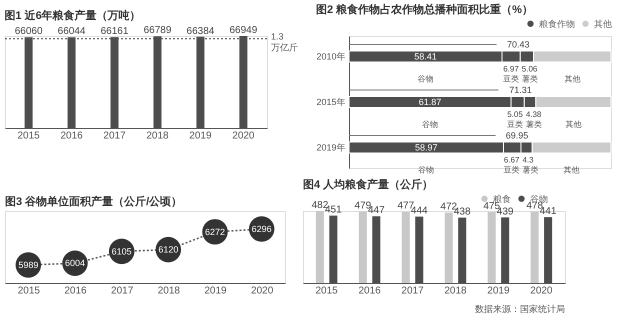  I want to click on series-label: 薯类, so click(530, 79).